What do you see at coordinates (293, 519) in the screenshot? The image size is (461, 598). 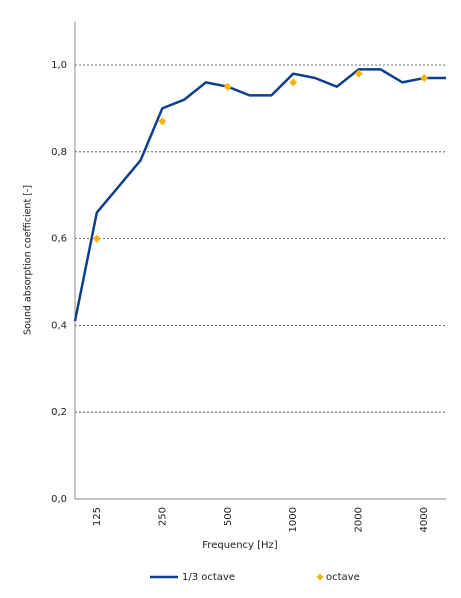 I see `x-tick-label: 1000` at bounding box center [293, 519].